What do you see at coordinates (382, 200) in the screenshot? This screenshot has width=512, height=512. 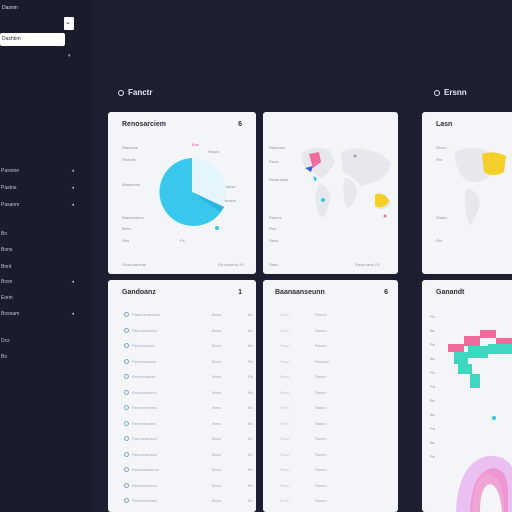 I see `map-region-yellow` at bounding box center [382, 200].